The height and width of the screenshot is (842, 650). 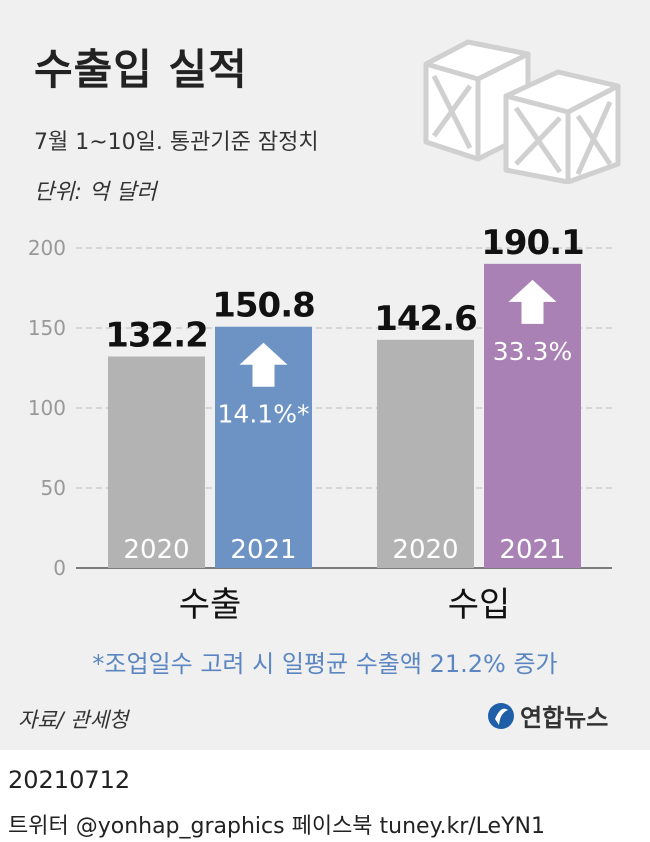 I want to click on y-tick-label: 50, so click(x=53, y=488).